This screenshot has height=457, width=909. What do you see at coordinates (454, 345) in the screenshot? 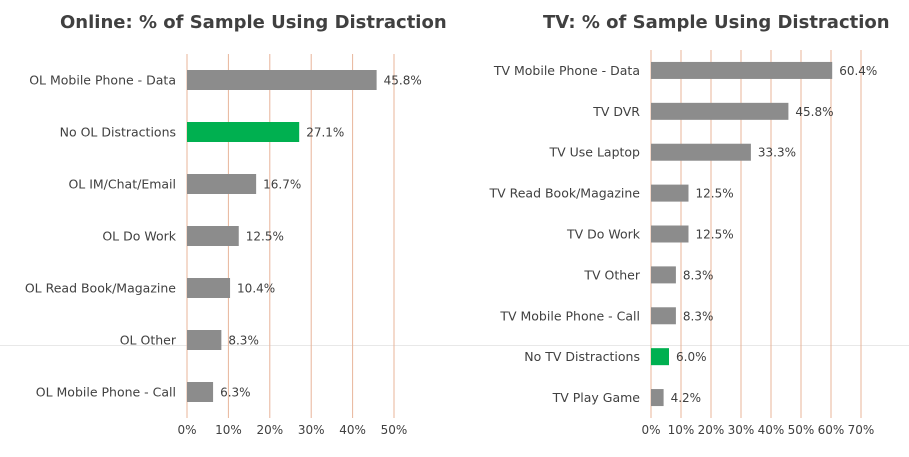
I see `background-divider` at bounding box center [454, 345].